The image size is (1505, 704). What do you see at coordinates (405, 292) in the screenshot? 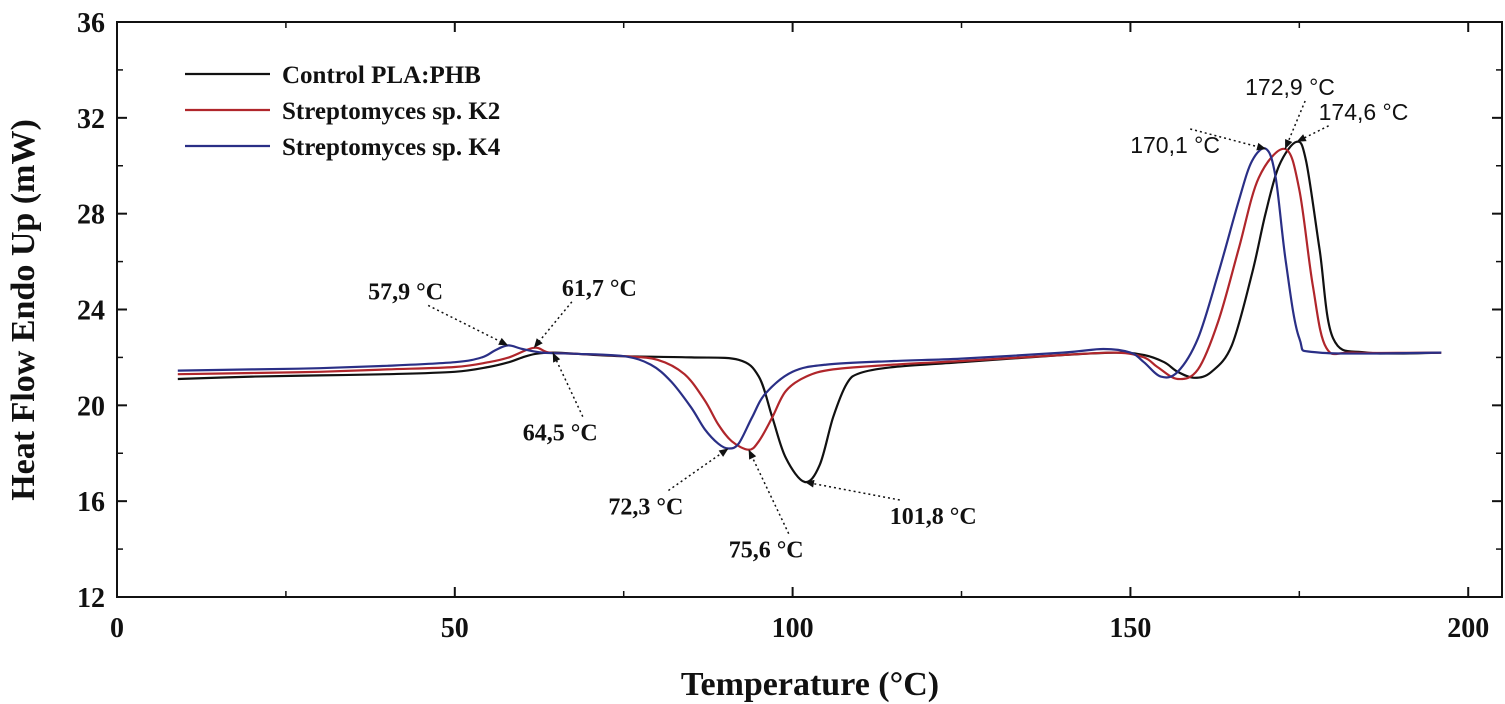
I see `annotation-label: 57,9 °C` at bounding box center [405, 292].